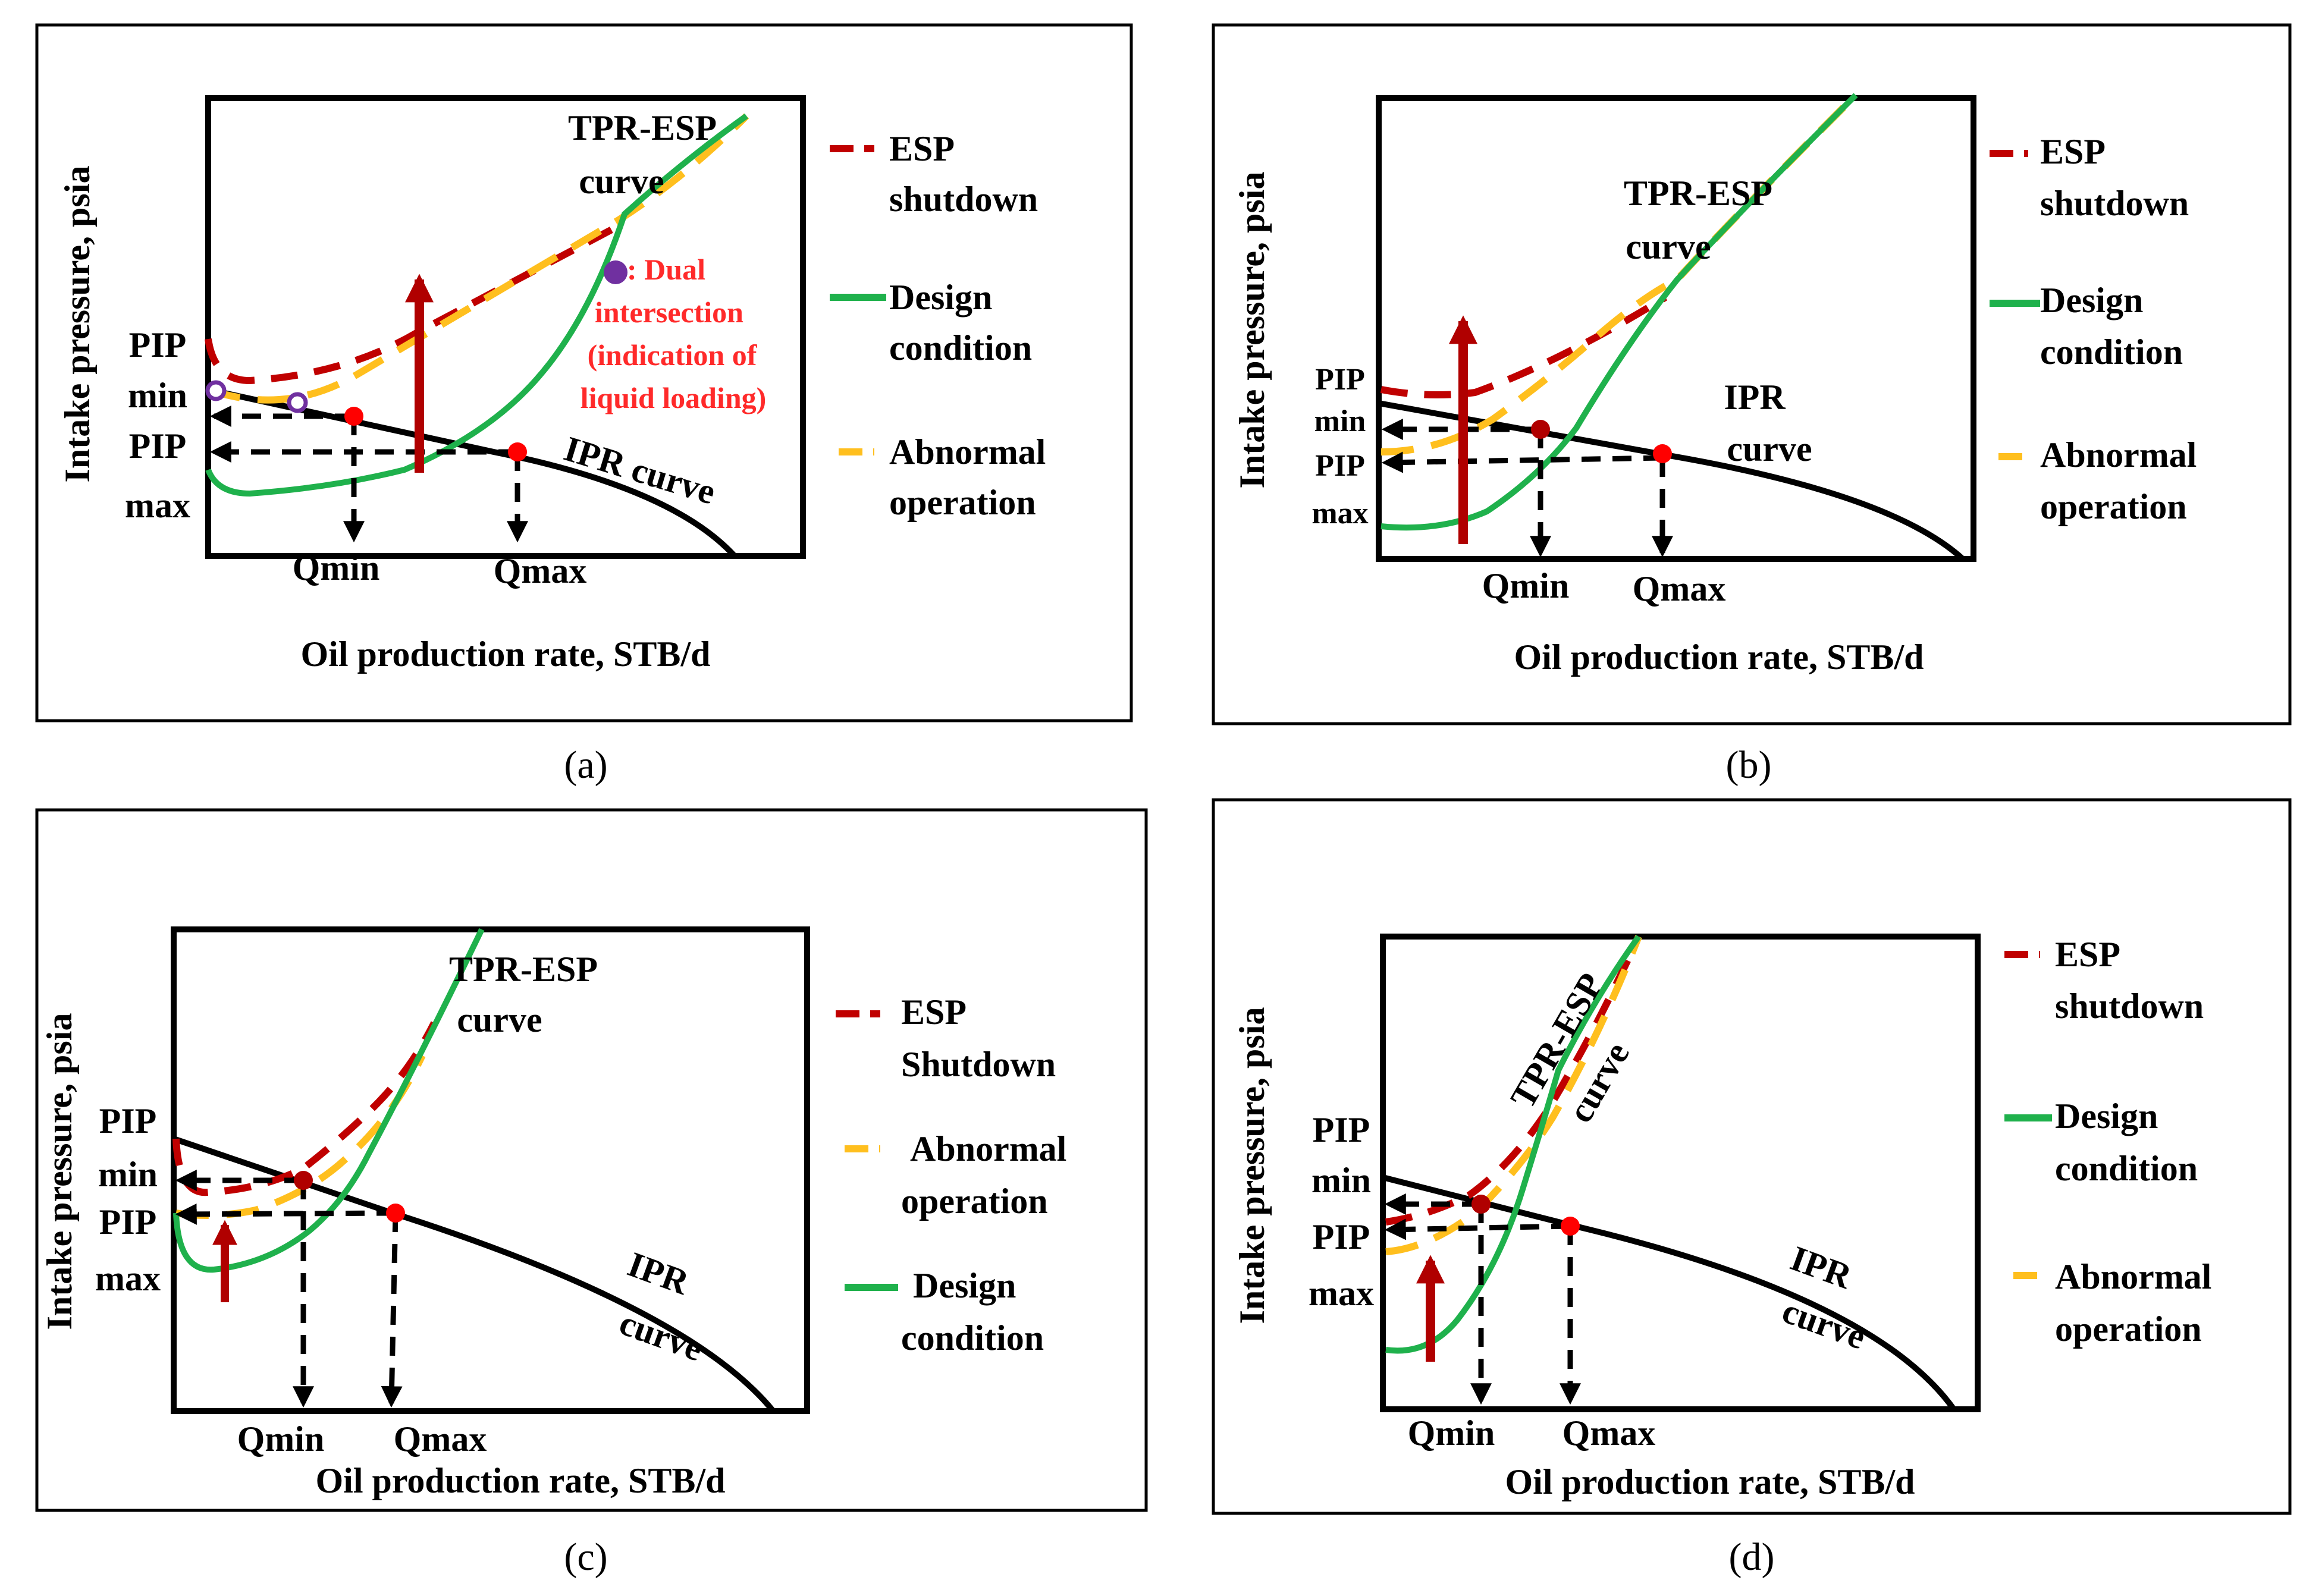  I want to click on panel-caption: (d), so click(1752, 1557).